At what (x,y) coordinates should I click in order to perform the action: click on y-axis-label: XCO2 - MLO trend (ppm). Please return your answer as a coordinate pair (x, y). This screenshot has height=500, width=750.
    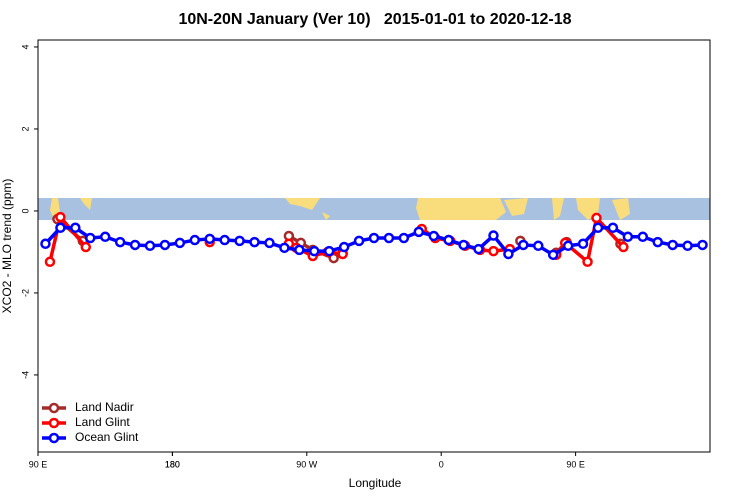
    Looking at the image, I should click on (7, 246).